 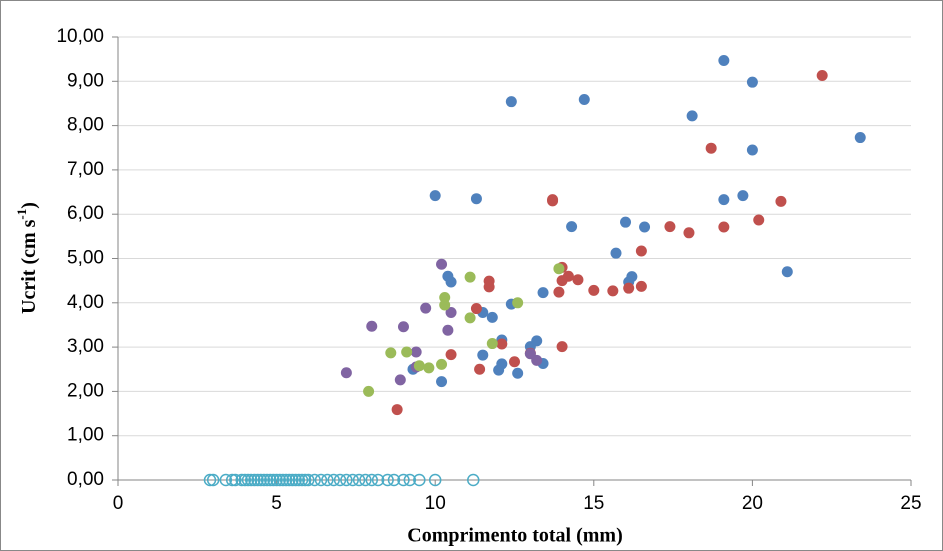 What do you see at coordinates (80, 36) in the screenshot?
I see `y-tick-label: 10,00` at bounding box center [80, 36].